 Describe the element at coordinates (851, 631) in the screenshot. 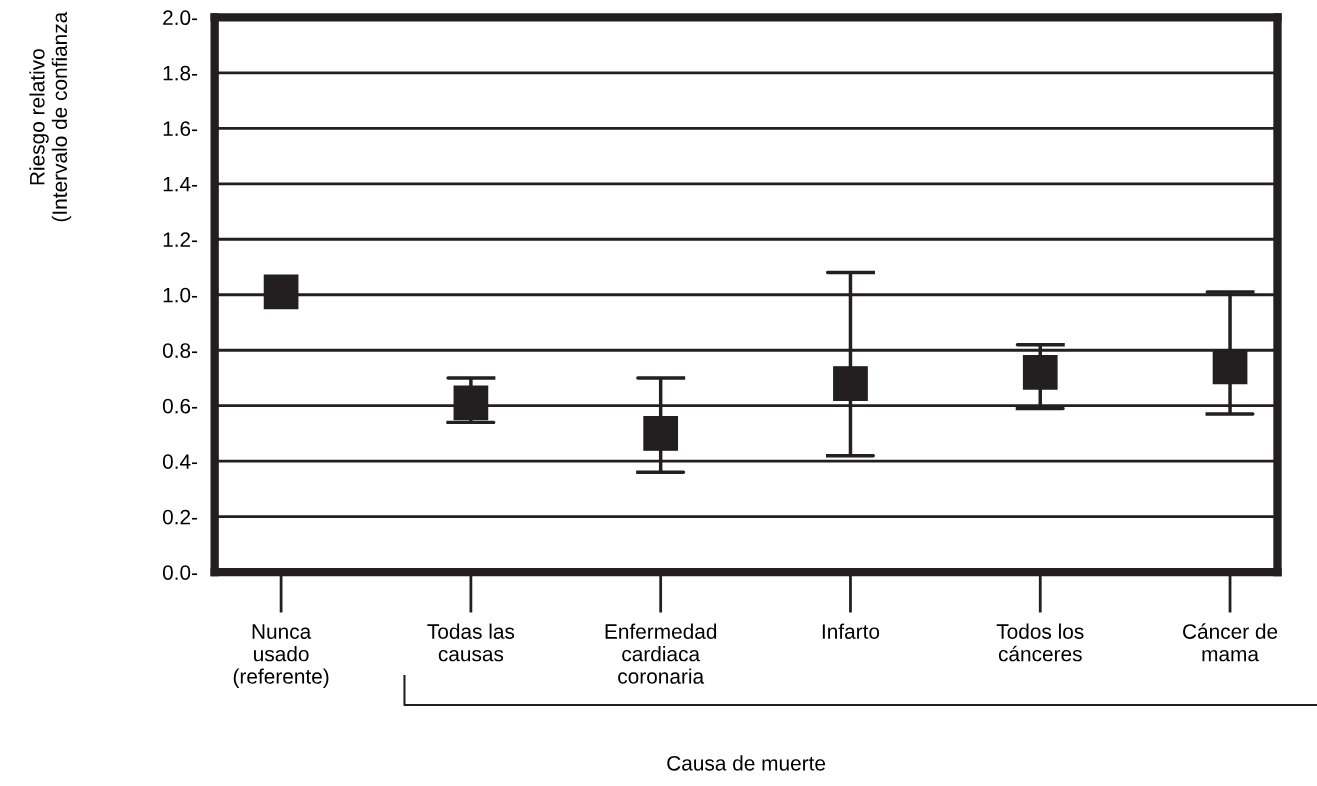

I see `x-tick-label: Infarto` at that location.